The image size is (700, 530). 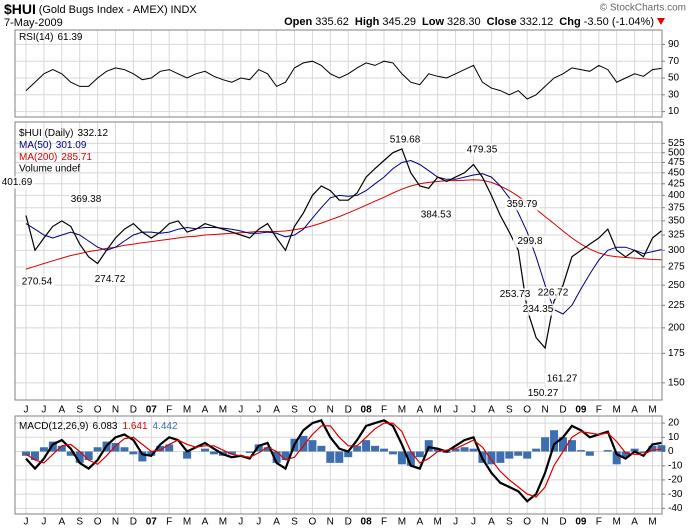 I want to click on quote-label: Low, so click(x=433, y=22).